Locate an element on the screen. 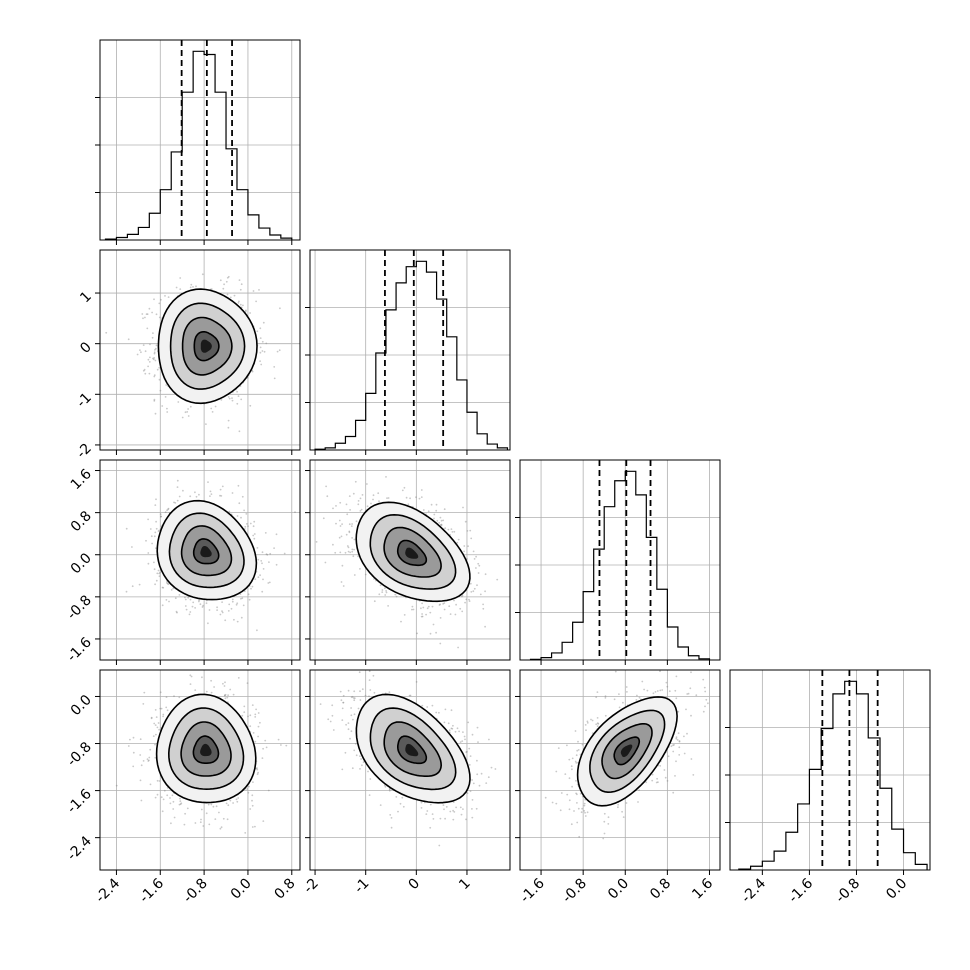 The width and height of the screenshot is (970, 970). panel-background is located at coordinates (620, 560).